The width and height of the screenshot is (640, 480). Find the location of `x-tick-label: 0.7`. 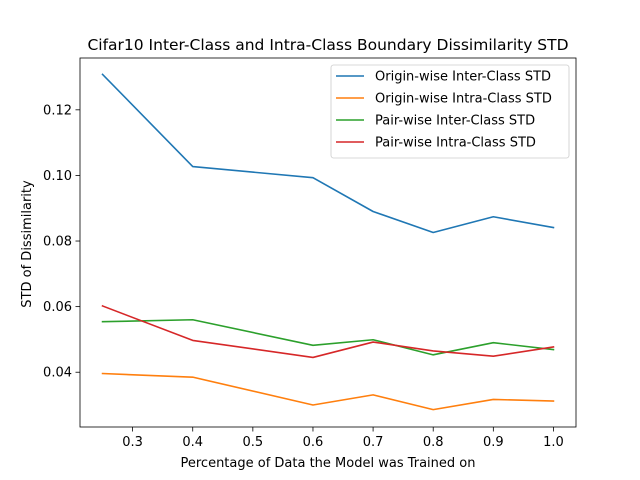

x-tick-label: 0.7 is located at coordinates (373, 442).